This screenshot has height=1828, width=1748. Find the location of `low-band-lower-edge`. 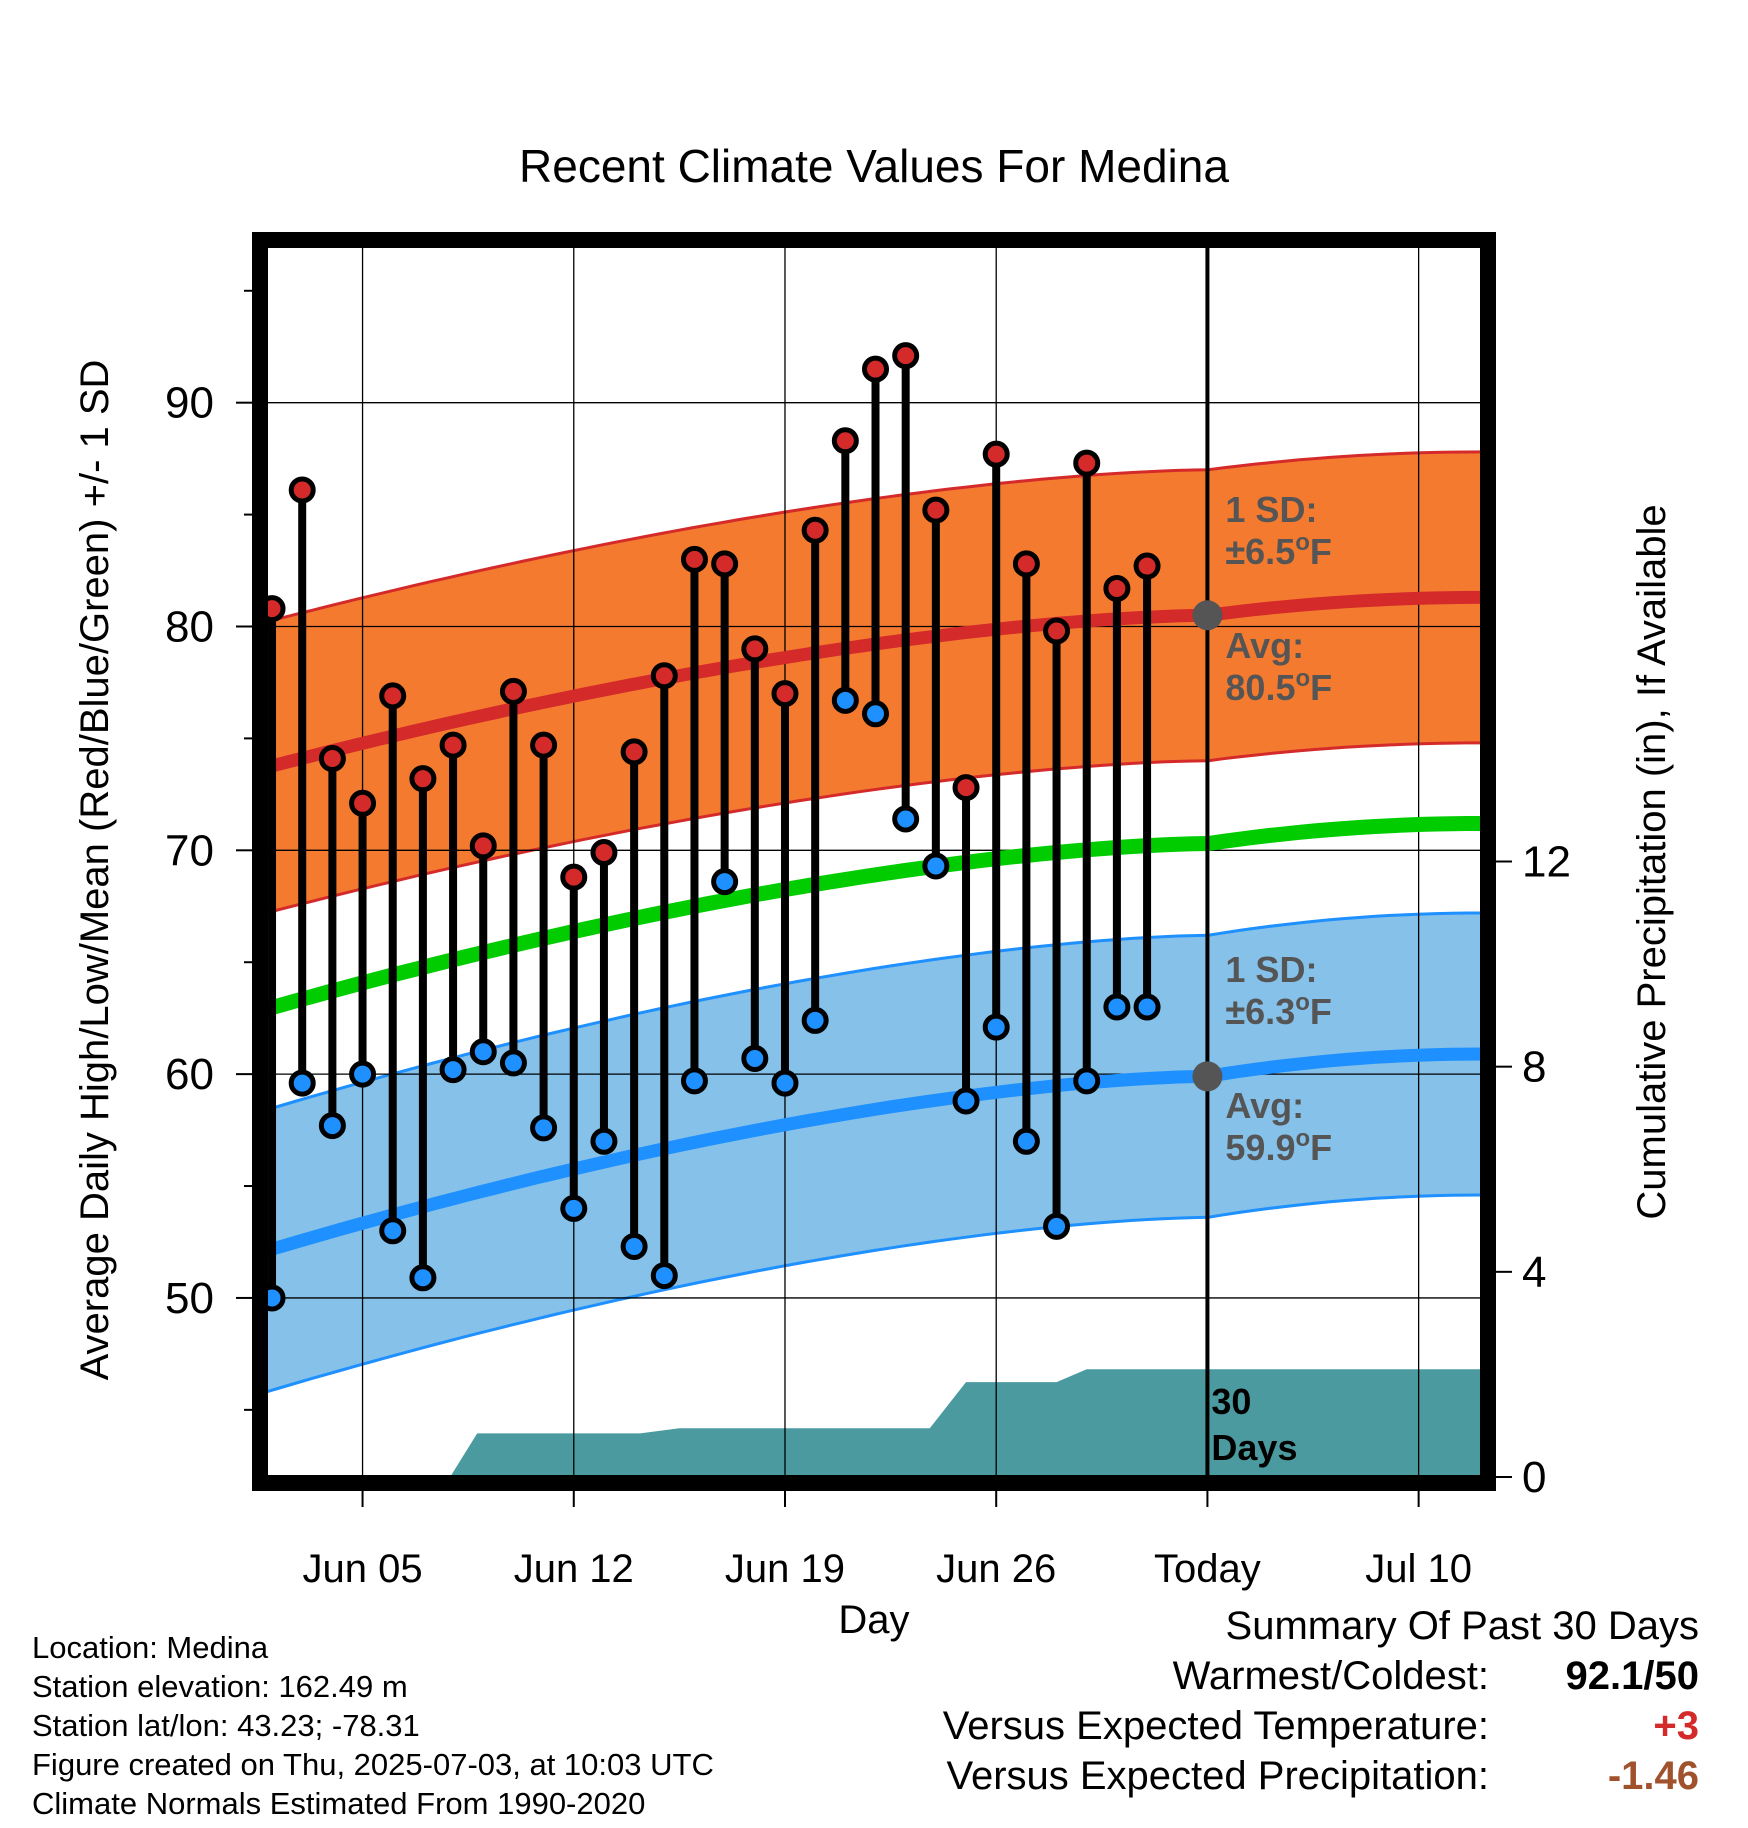

low-band-lower-edge is located at coordinates (874, 1293).